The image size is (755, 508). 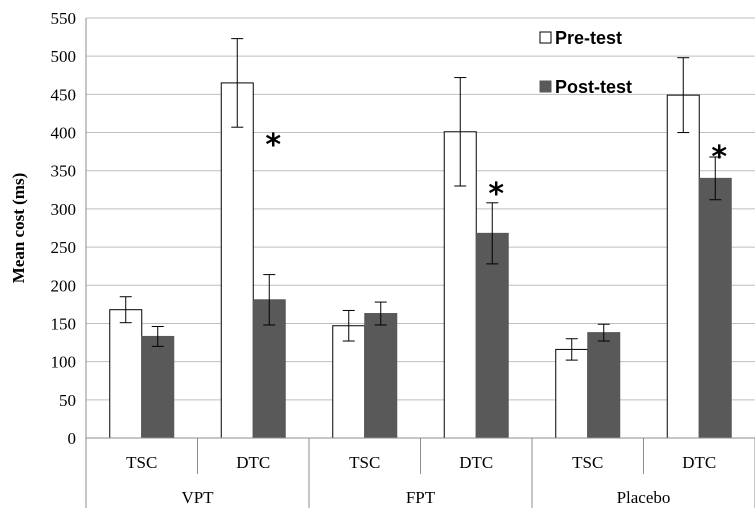 I want to click on y-tick-label: 300, so click(x=64, y=209).